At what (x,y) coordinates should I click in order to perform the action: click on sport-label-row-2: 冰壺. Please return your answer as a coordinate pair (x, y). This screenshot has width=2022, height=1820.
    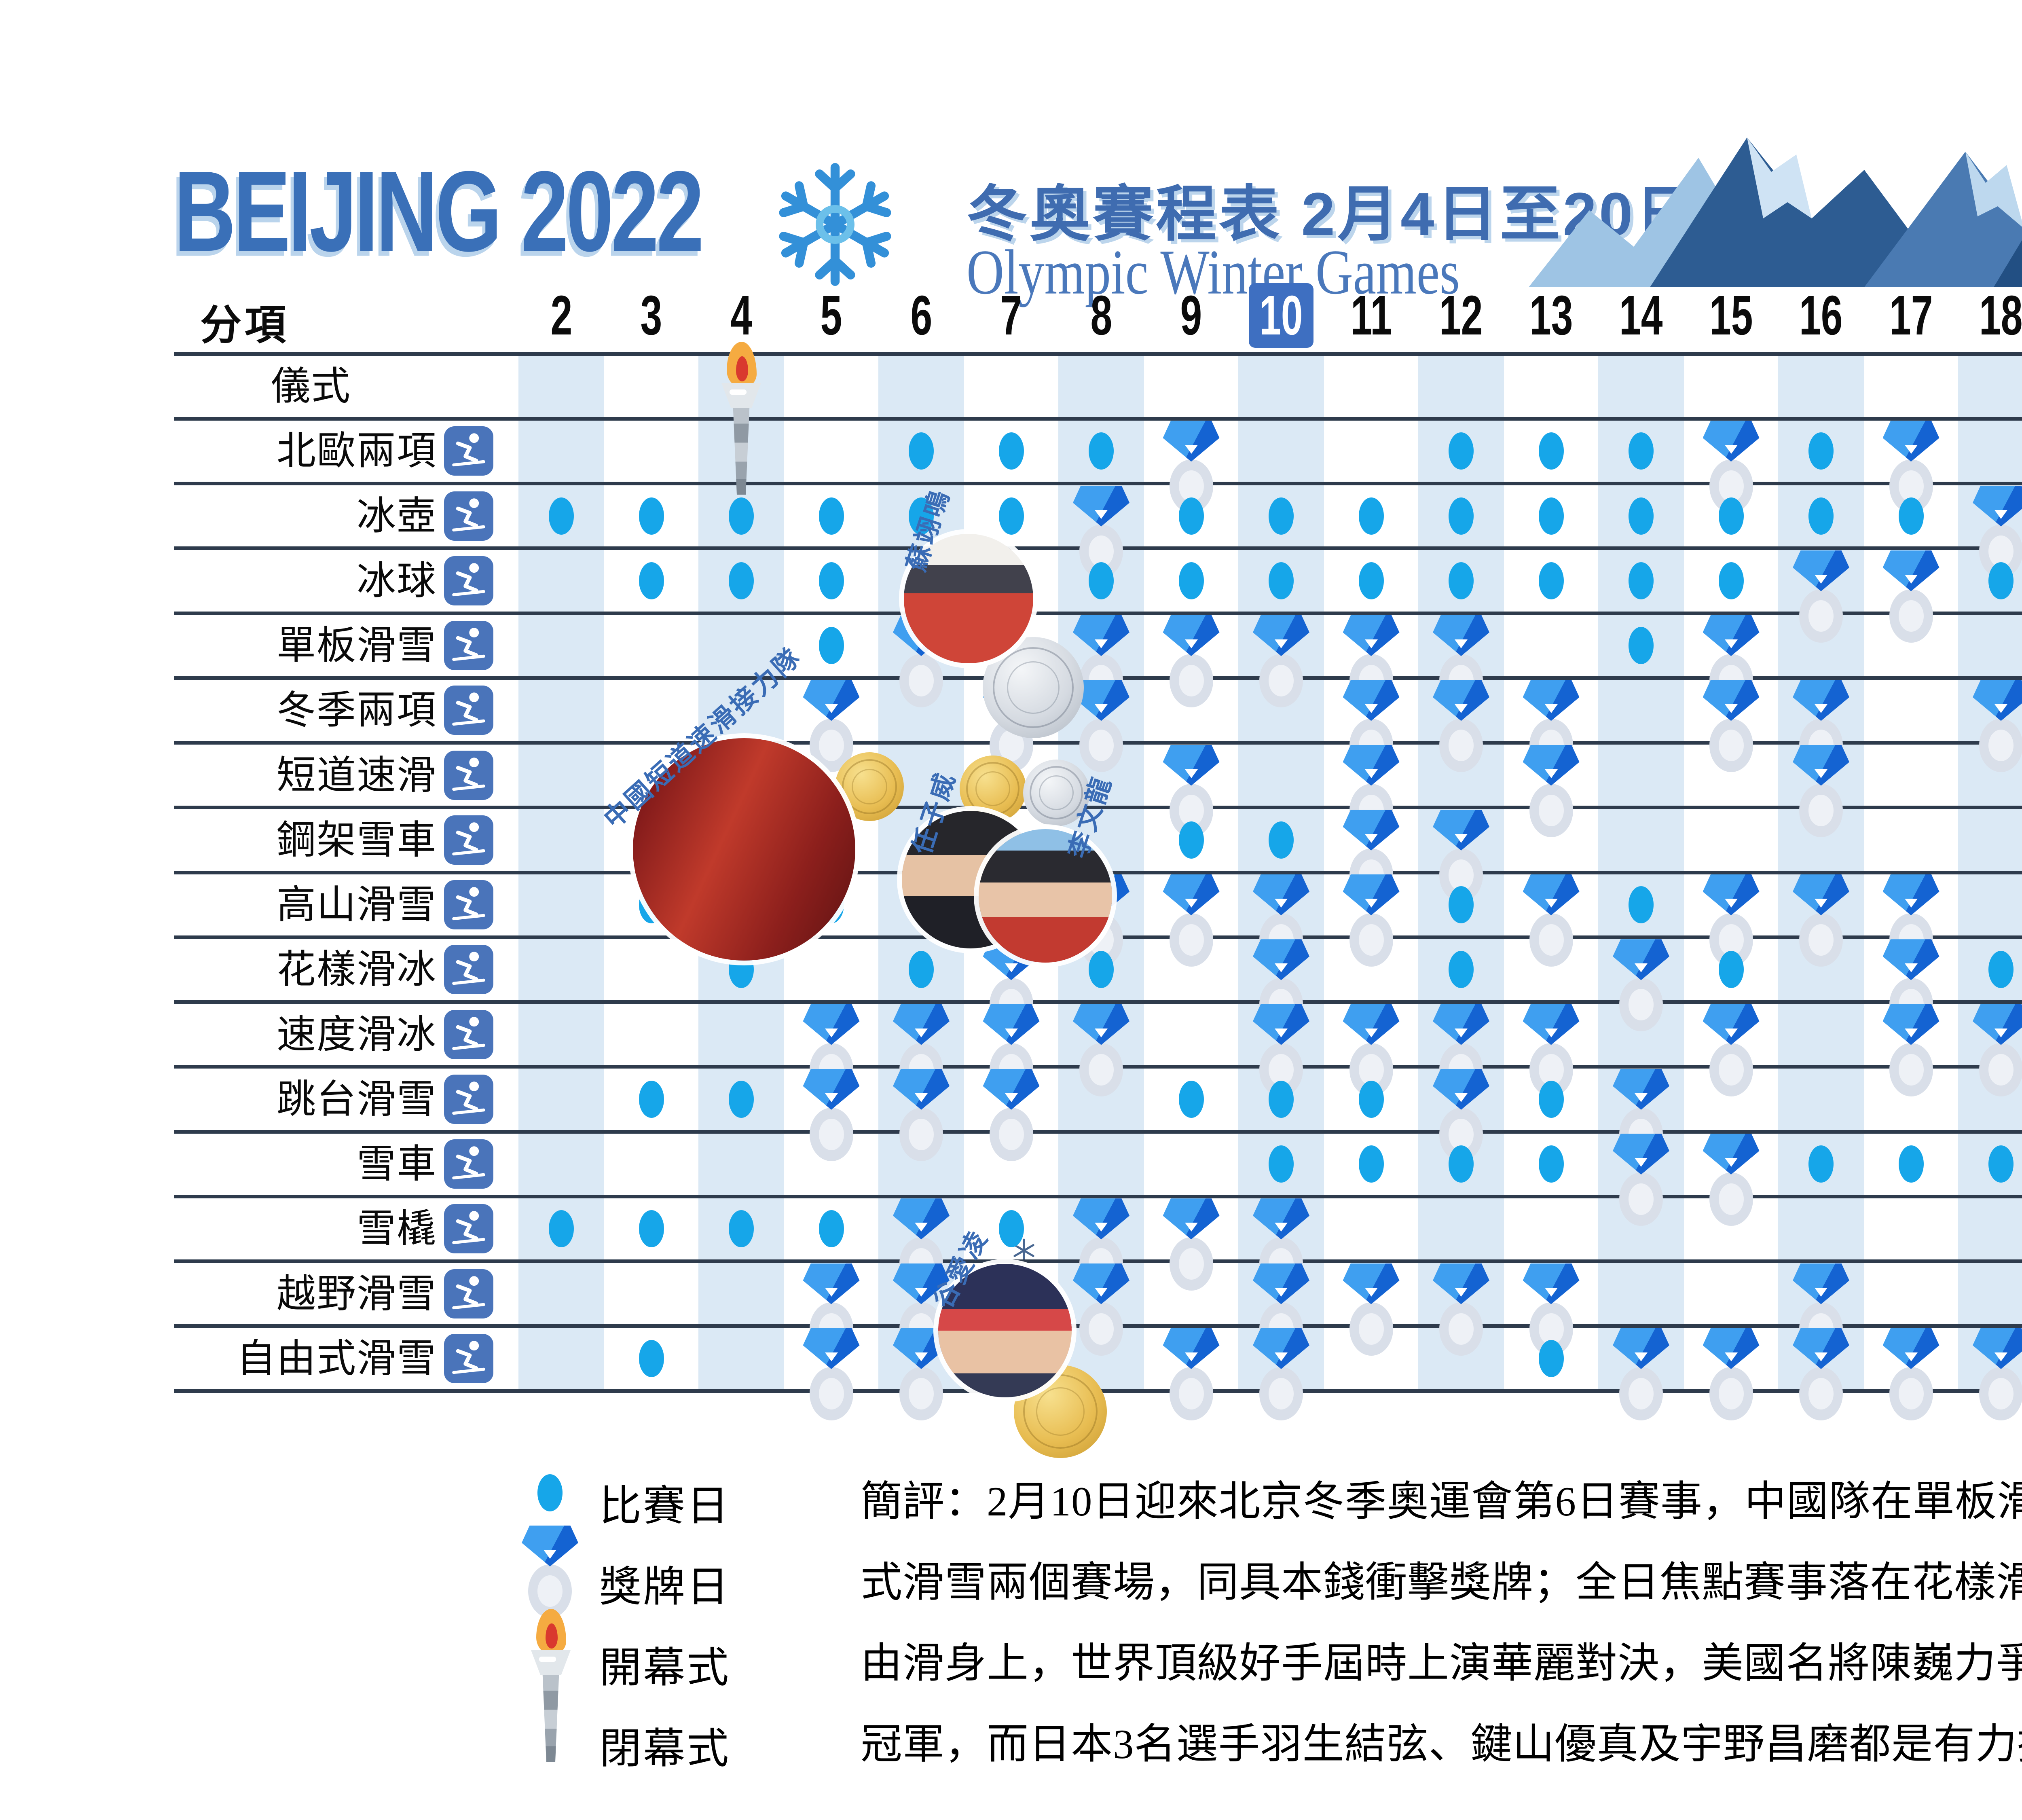
    Looking at the image, I should click on (397, 515).